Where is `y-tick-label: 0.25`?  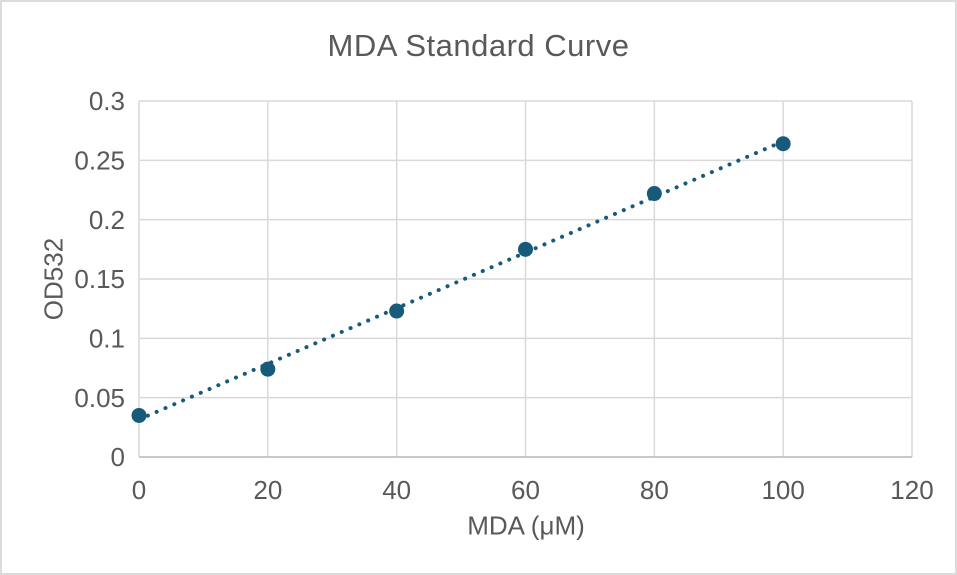 y-tick-label: 0.25 is located at coordinates (99, 160).